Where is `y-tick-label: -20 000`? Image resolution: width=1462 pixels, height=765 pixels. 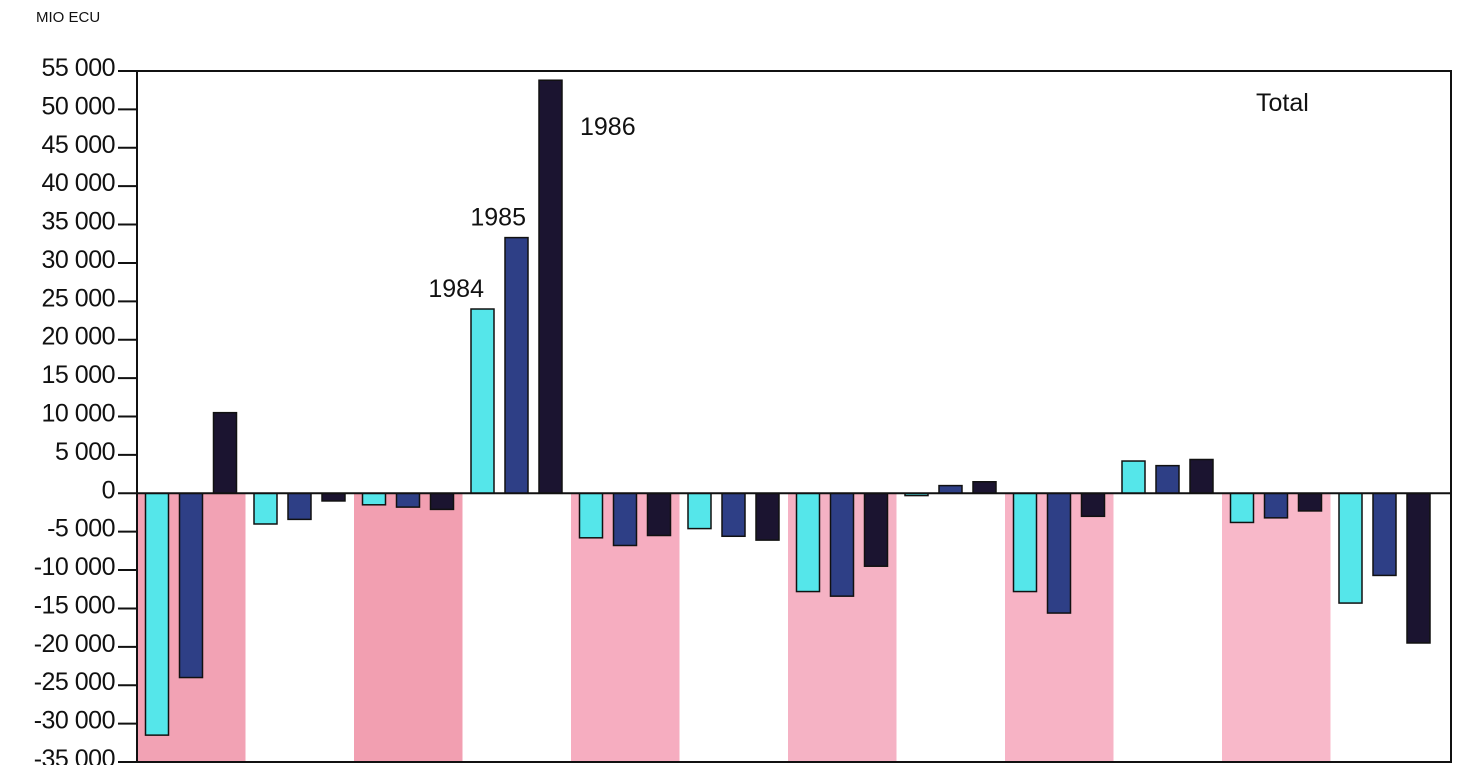 y-tick-label: -20 000 is located at coordinates (74, 644).